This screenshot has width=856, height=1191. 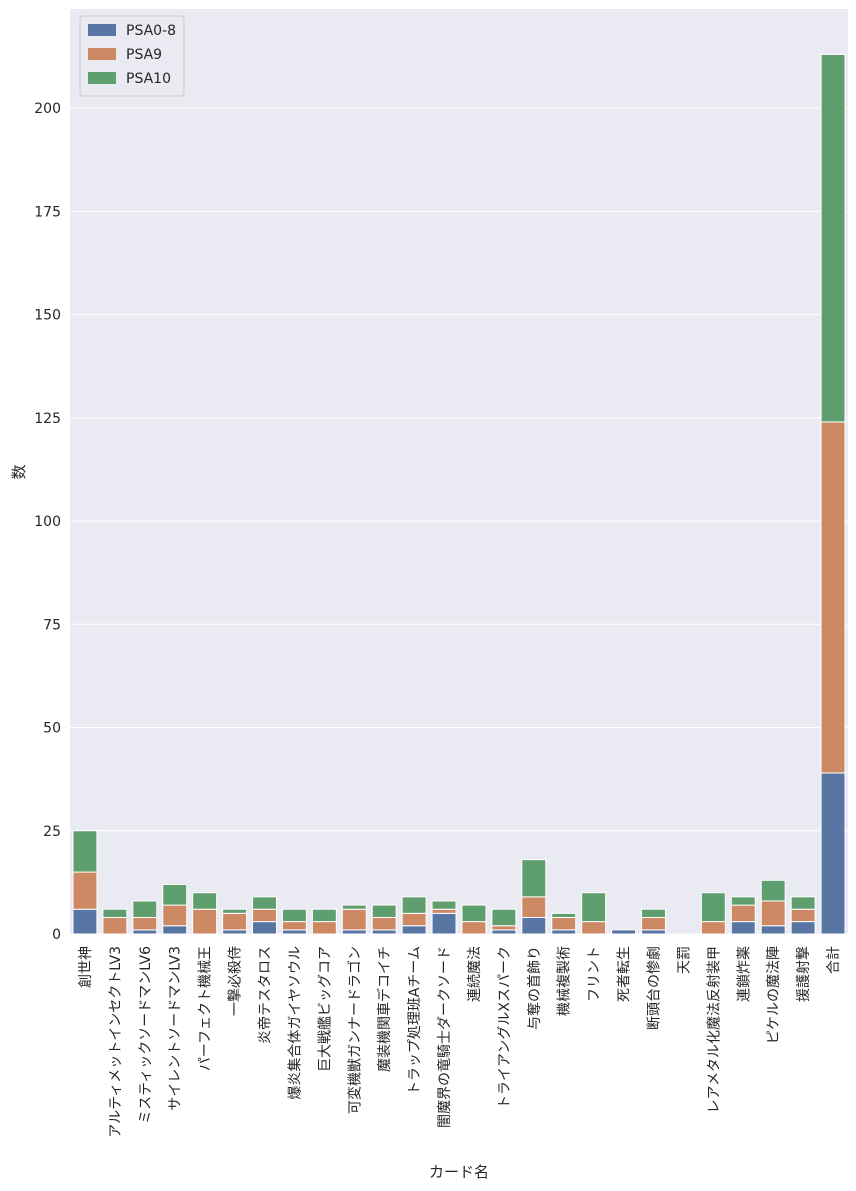 I want to click on y-tick-label: 75, so click(x=52, y=625).